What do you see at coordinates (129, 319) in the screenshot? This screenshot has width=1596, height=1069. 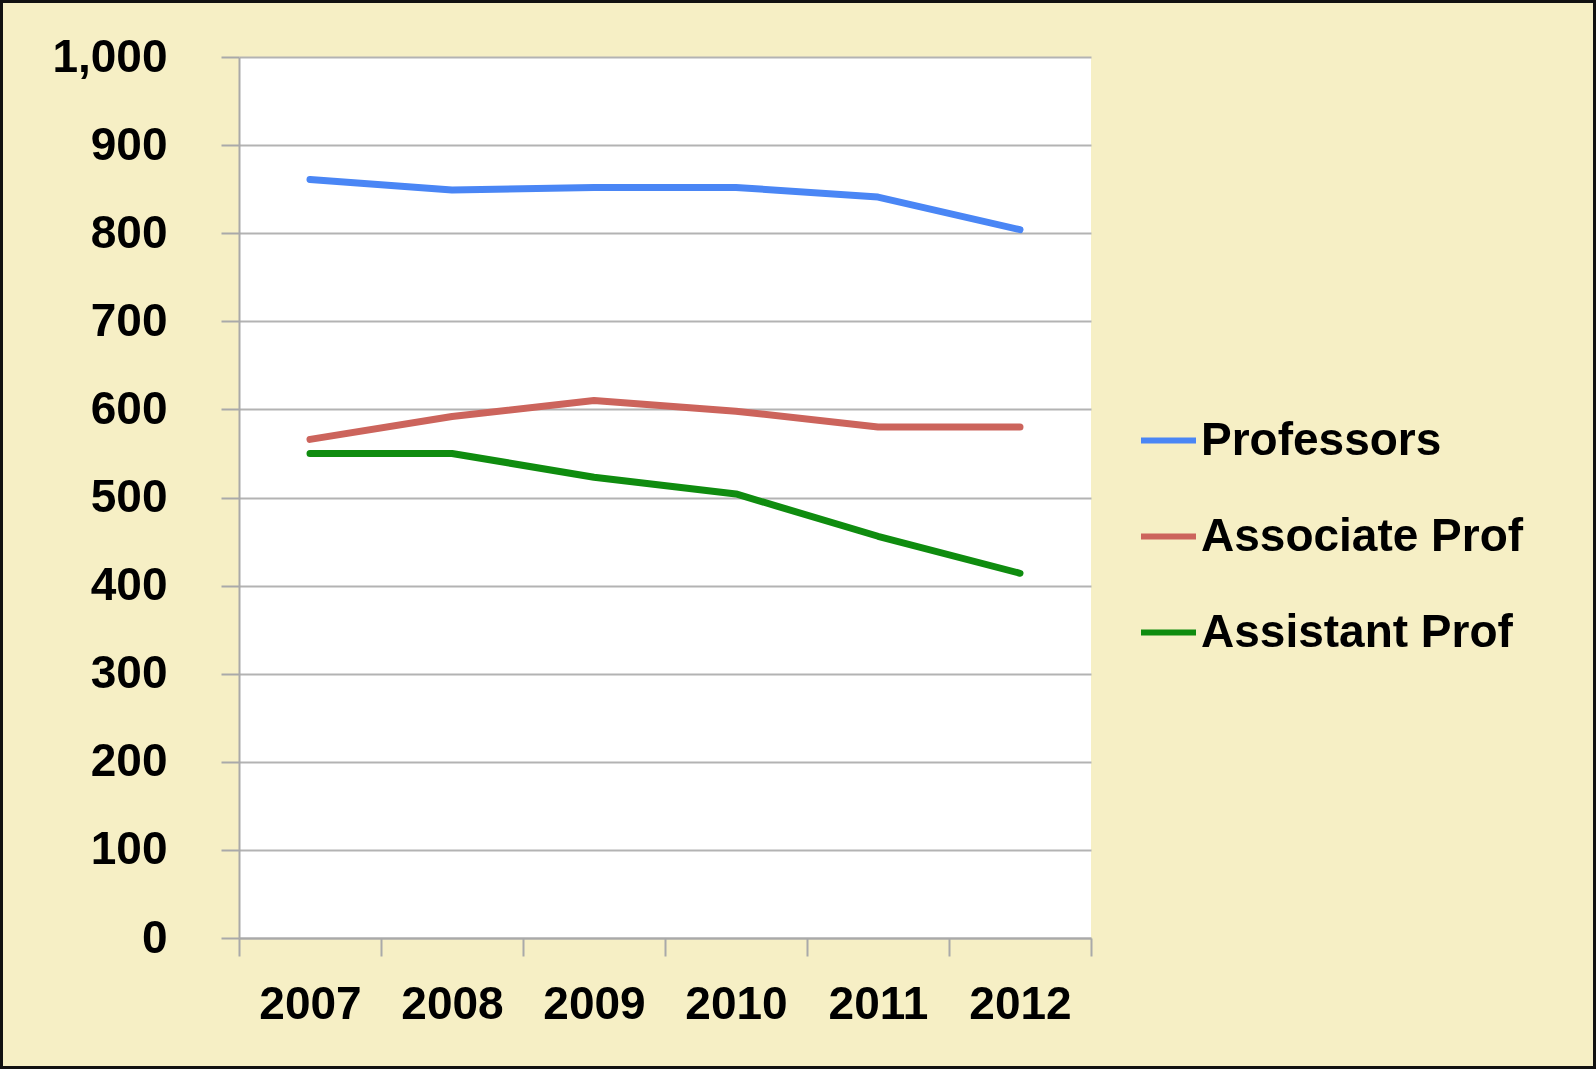 I see `y-tick-label: 700` at bounding box center [129, 319].